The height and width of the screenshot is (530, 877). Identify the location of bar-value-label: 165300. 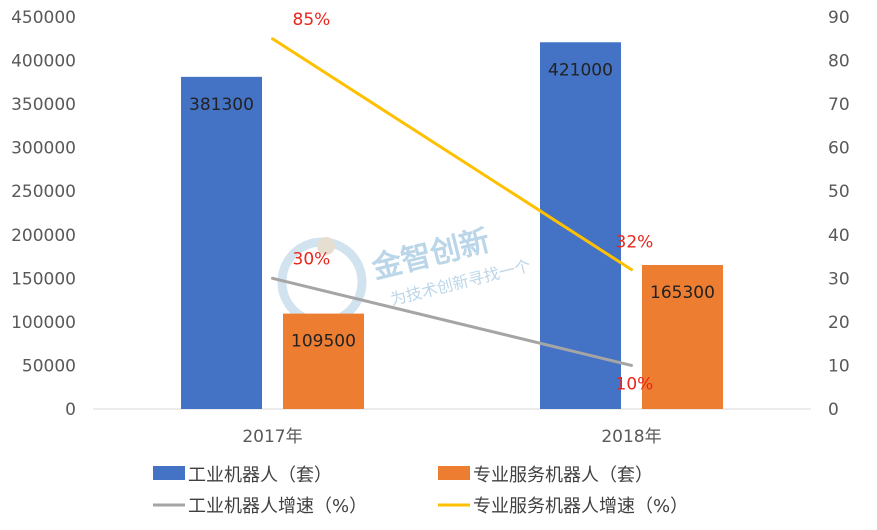
(682, 293).